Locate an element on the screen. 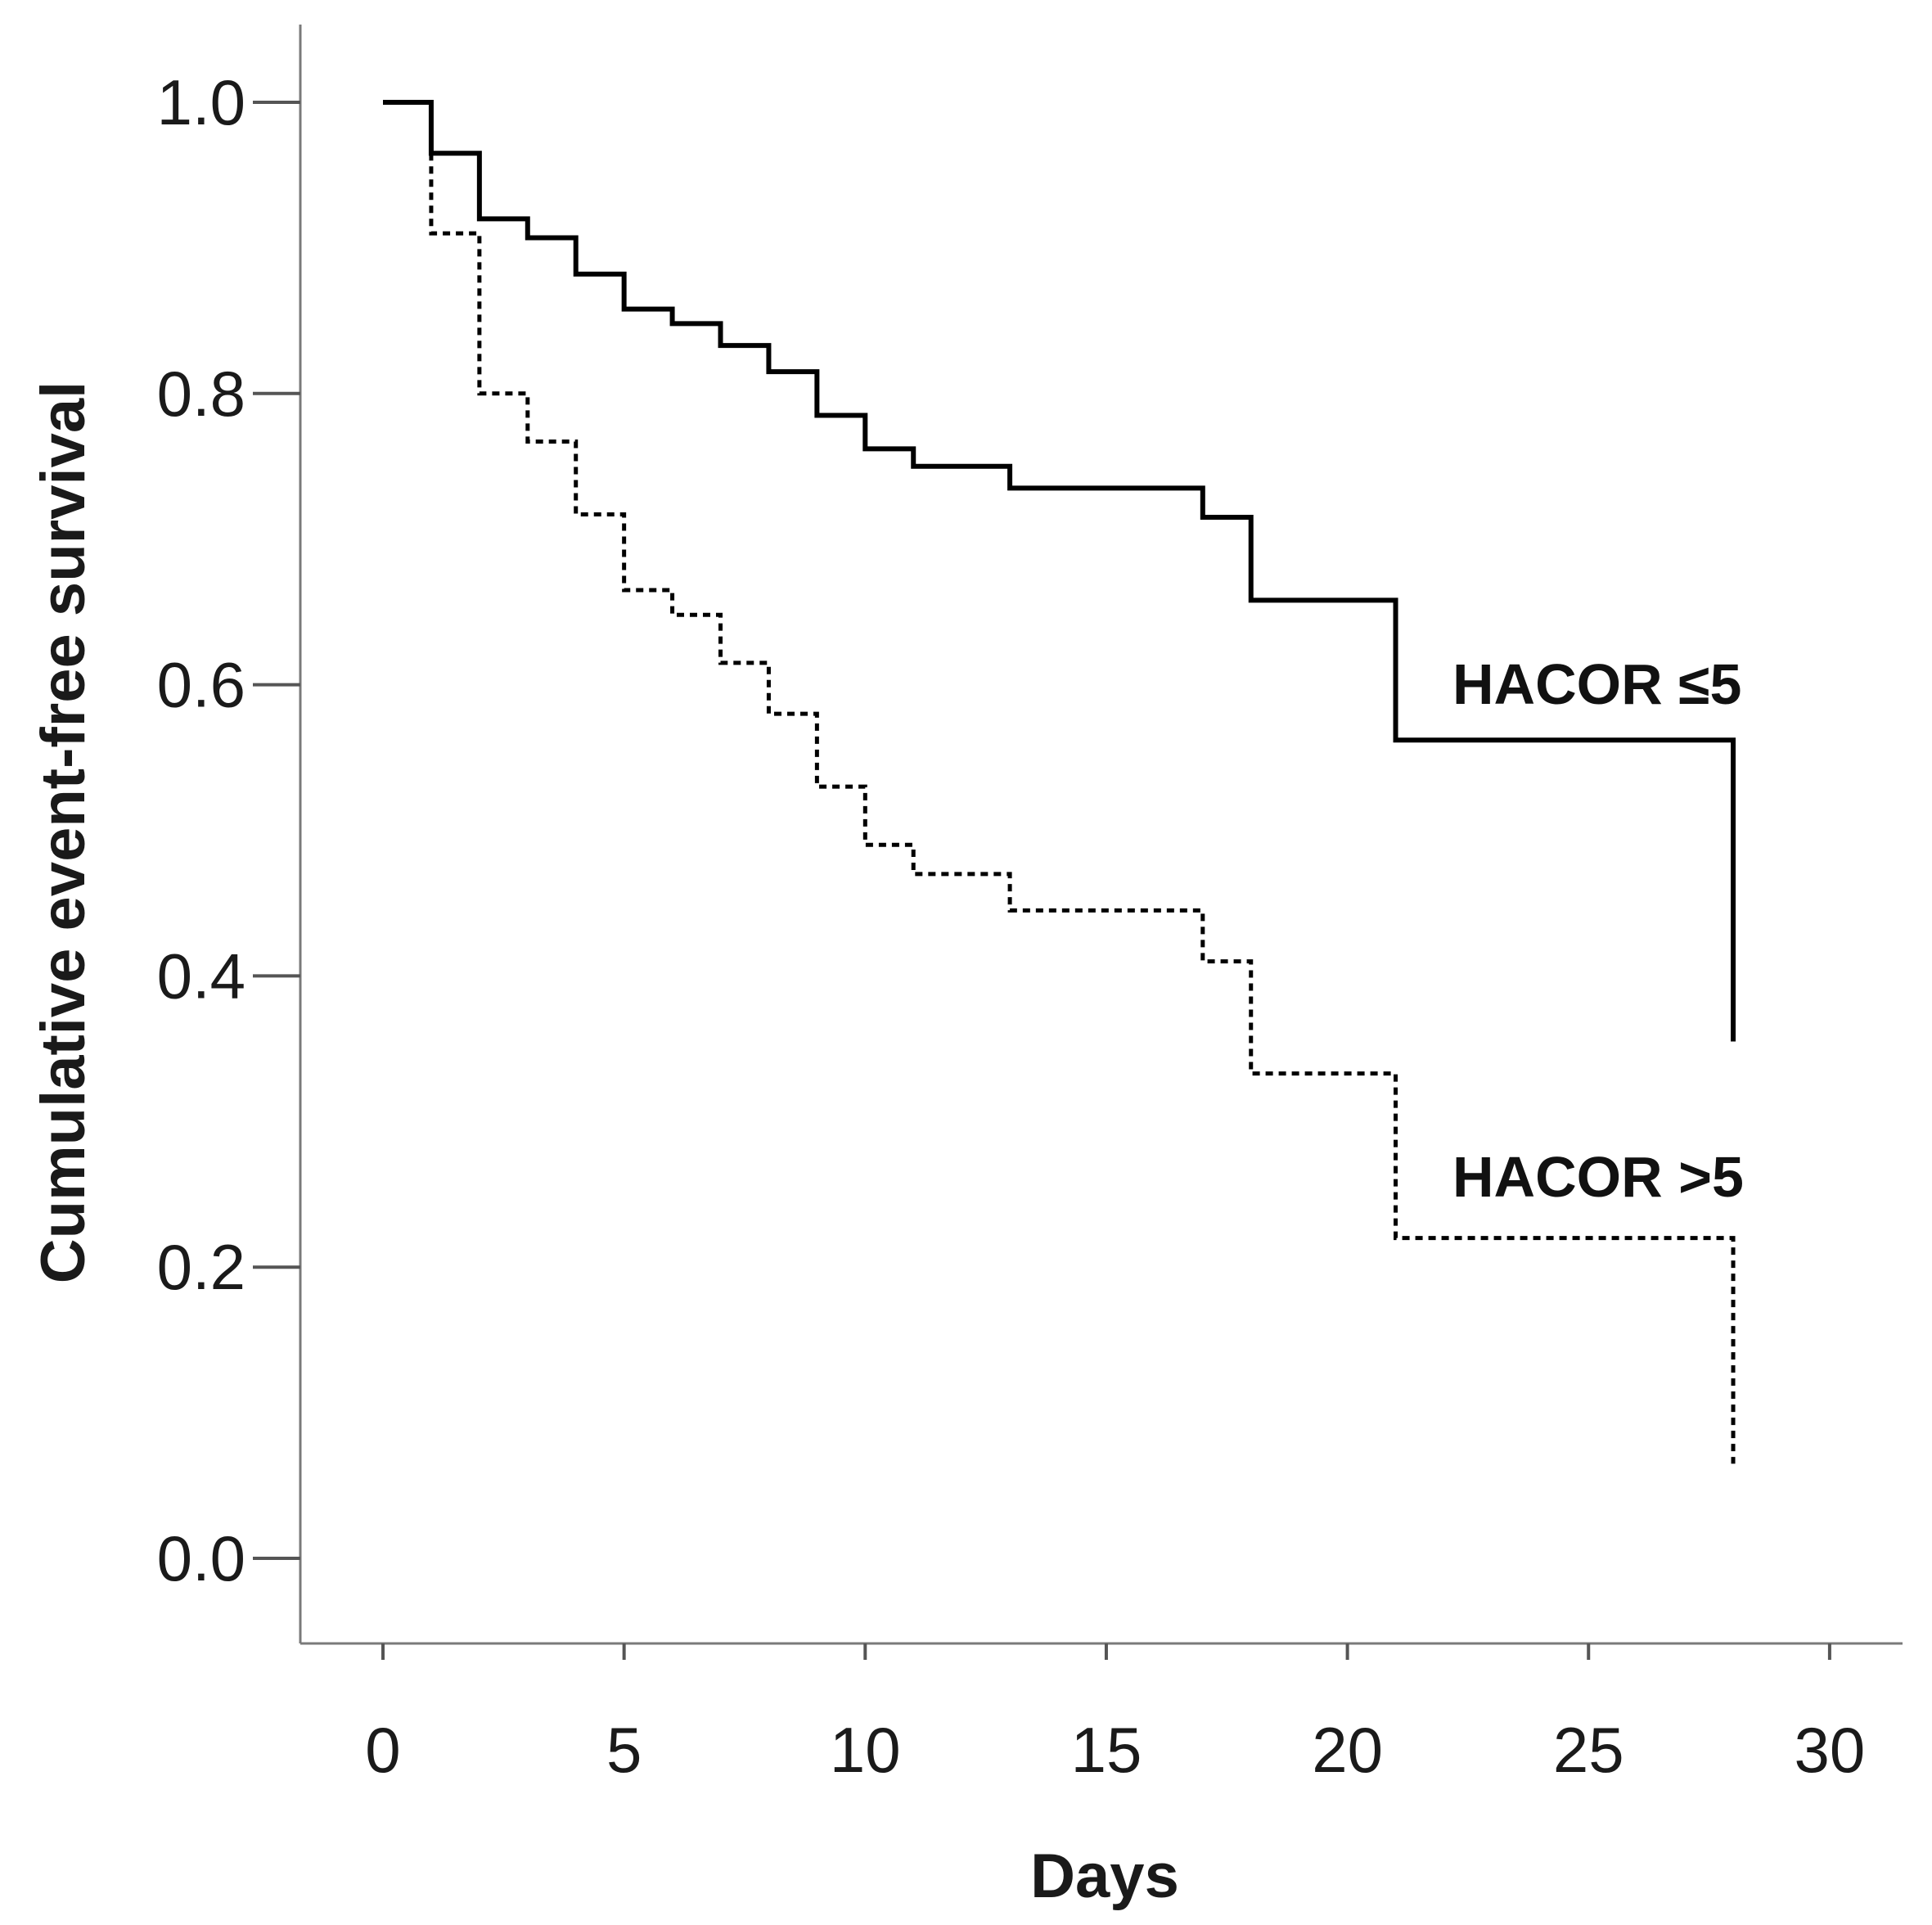 The image size is (1932, 1925). x-tick-label: 10 is located at coordinates (865, 1750).